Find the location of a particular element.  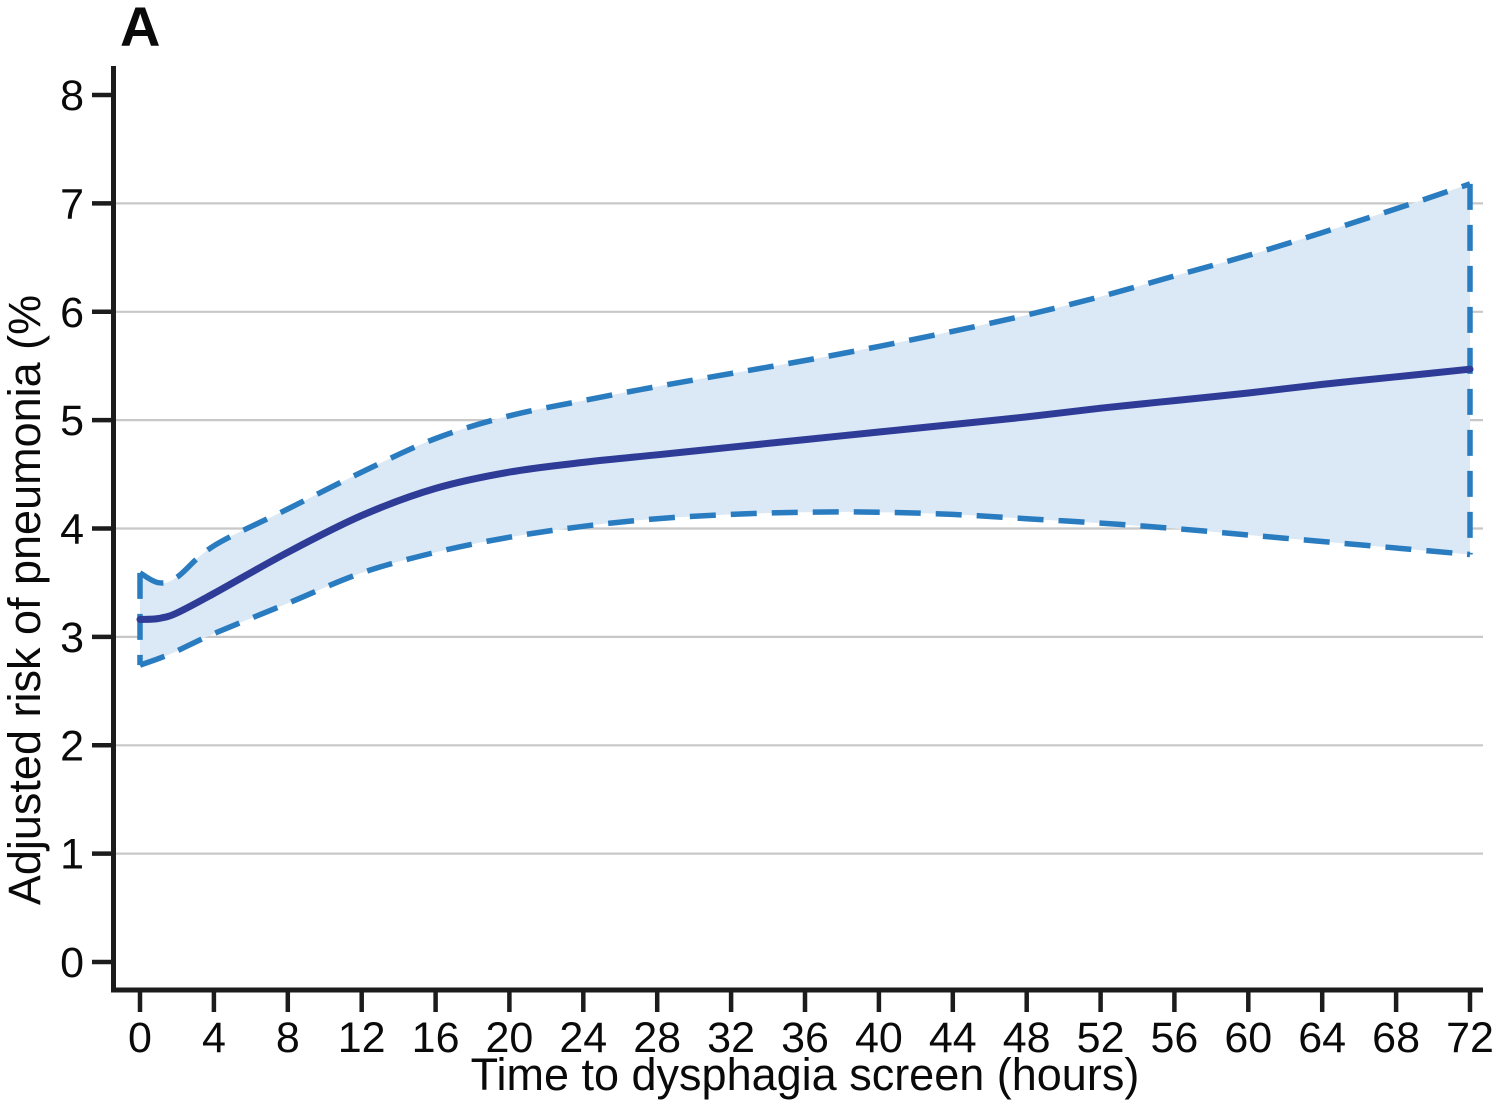

x-tick-label-4: 4 is located at coordinates (214, 1038).